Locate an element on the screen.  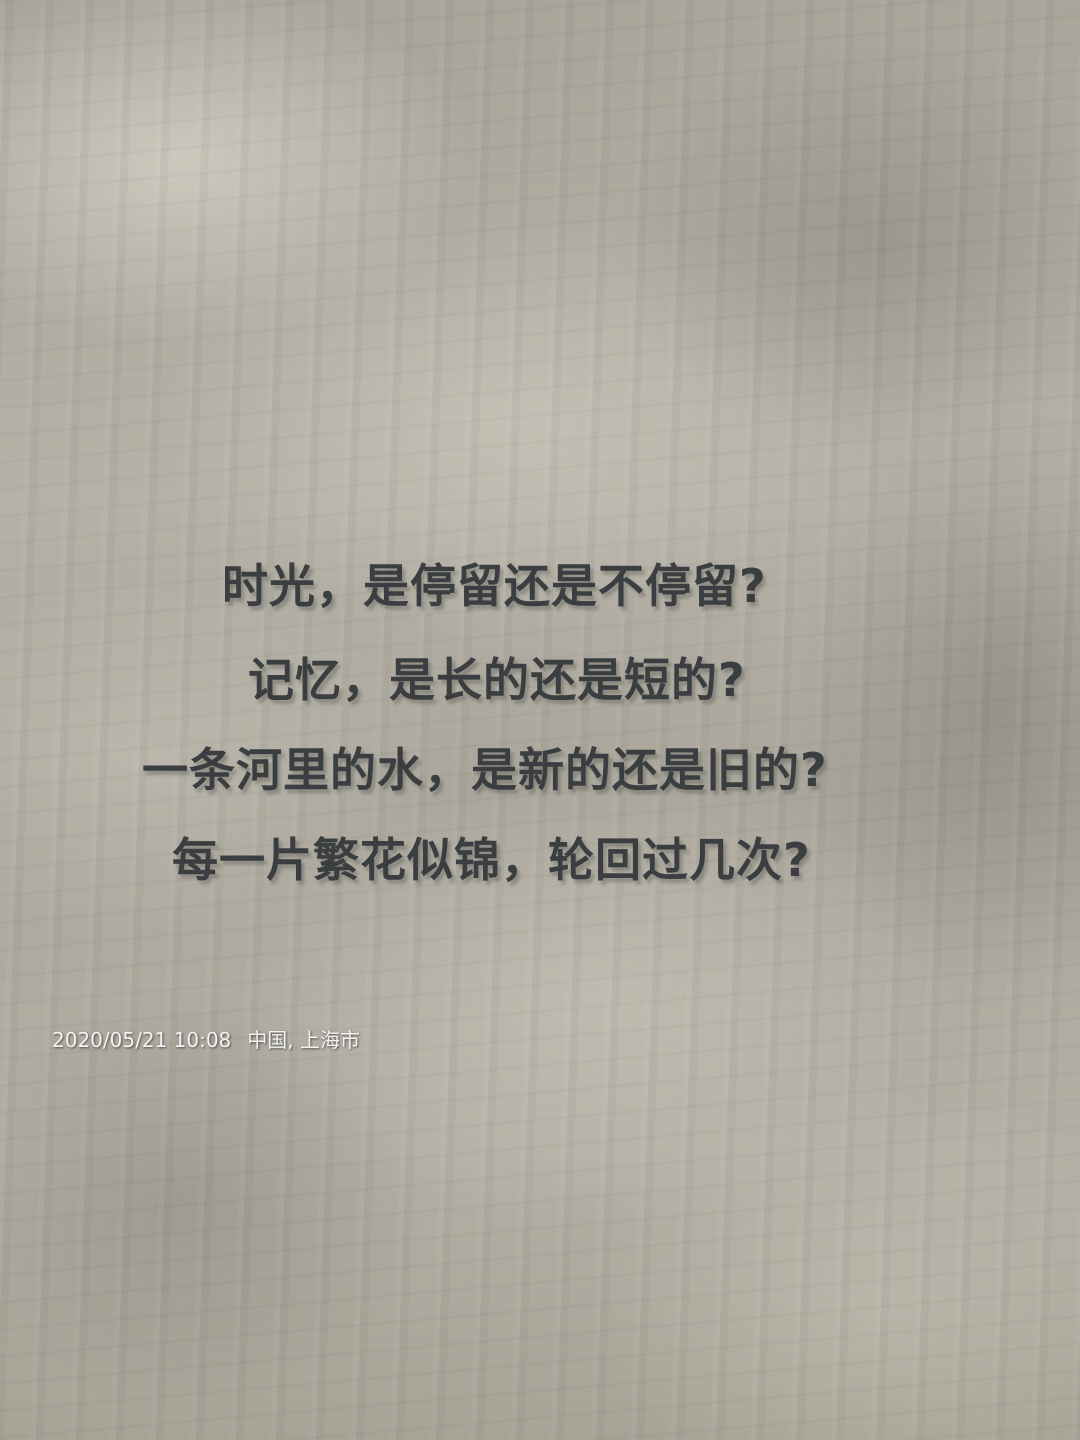
poem-line-2: 记忆，是长的还是短的? is located at coordinates (497, 680).